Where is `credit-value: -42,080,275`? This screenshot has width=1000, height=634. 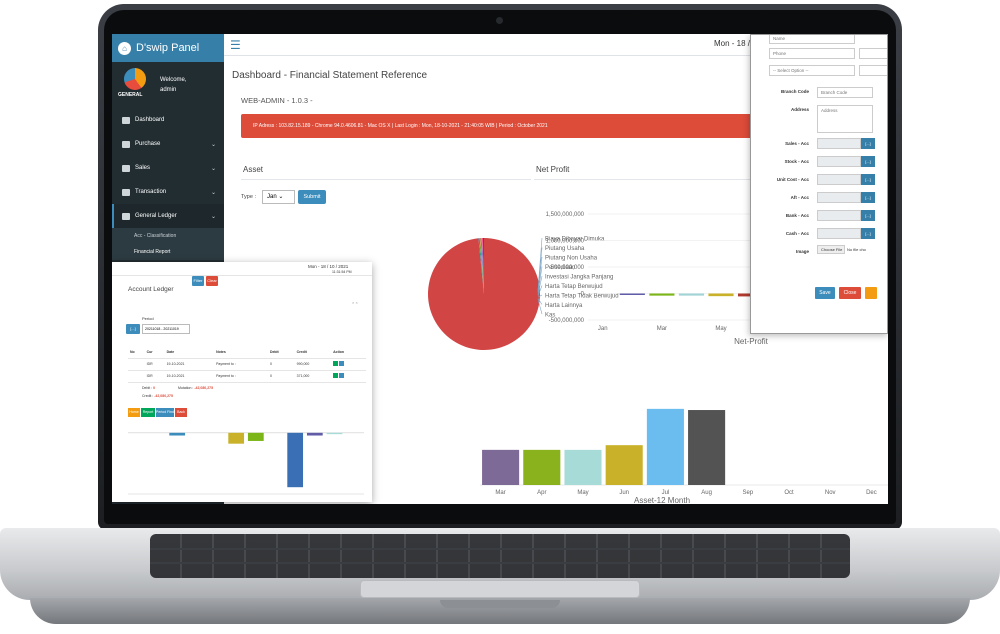 credit-value: -42,080,275 is located at coordinates (163, 396).